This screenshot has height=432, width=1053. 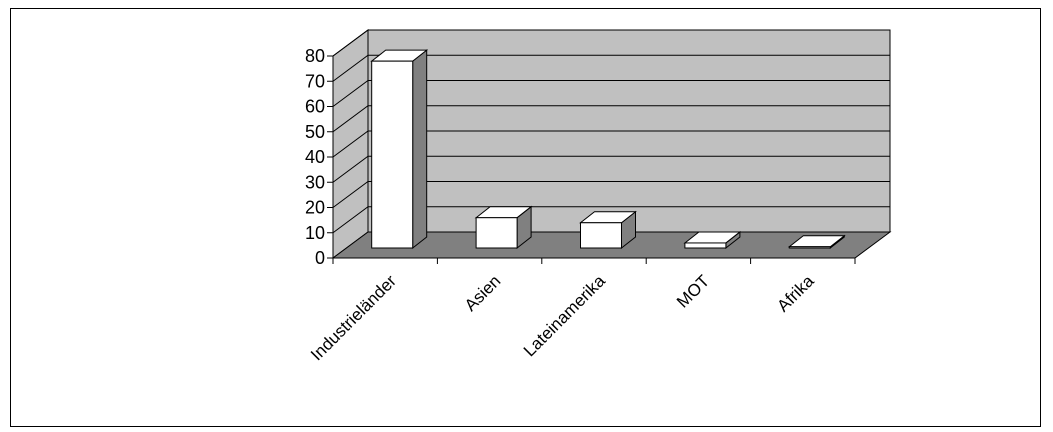 What do you see at coordinates (315, 81) in the screenshot?
I see `y-tick-label: 70` at bounding box center [315, 81].